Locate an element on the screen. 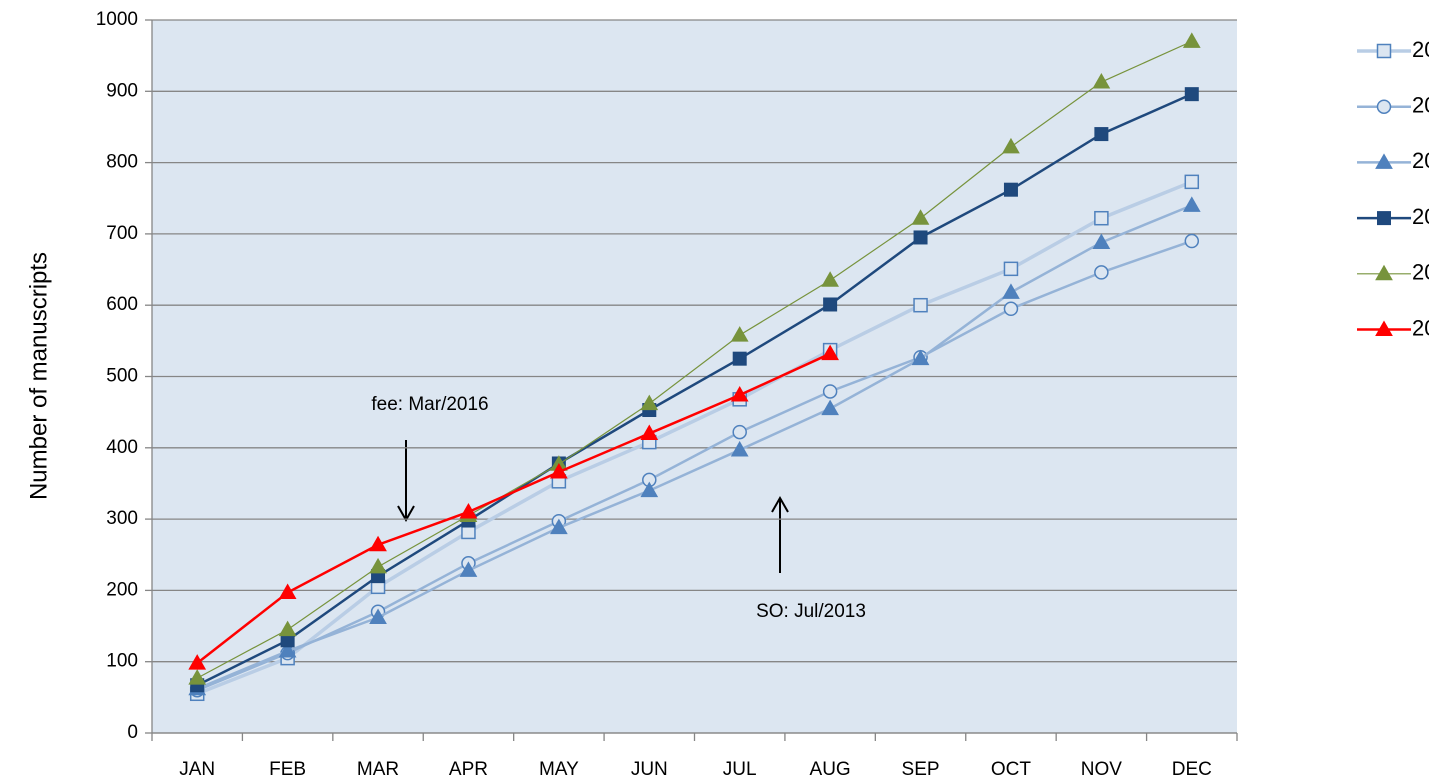 Image resolution: width=1429 pixels, height=784 pixels. y-tick-label: 1000 is located at coordinates (117, 19).